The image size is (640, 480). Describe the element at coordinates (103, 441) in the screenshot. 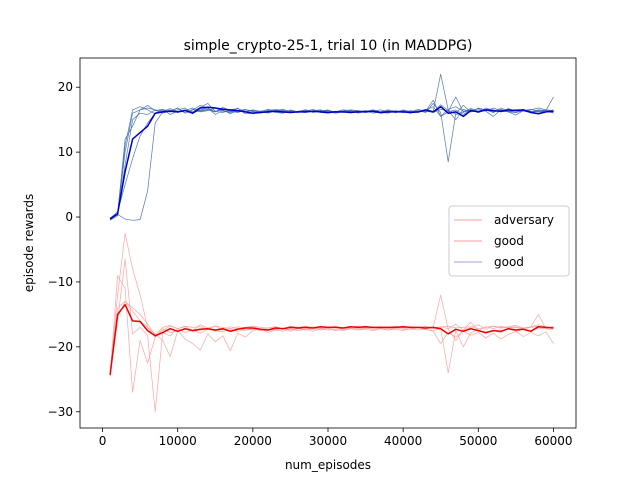

I see `x-tick-label: 0` at that location.